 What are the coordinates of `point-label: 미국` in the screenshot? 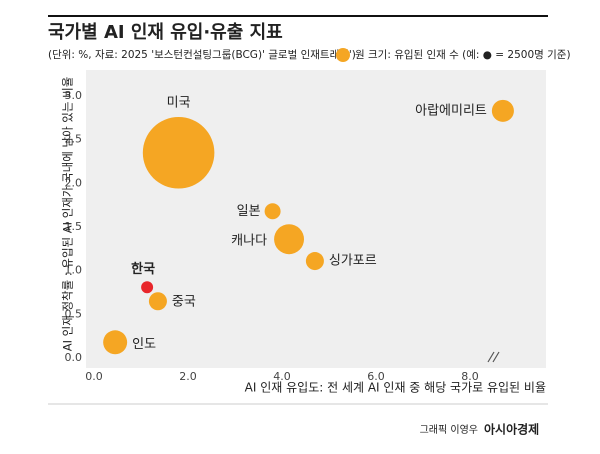 It's located at (179, 102).